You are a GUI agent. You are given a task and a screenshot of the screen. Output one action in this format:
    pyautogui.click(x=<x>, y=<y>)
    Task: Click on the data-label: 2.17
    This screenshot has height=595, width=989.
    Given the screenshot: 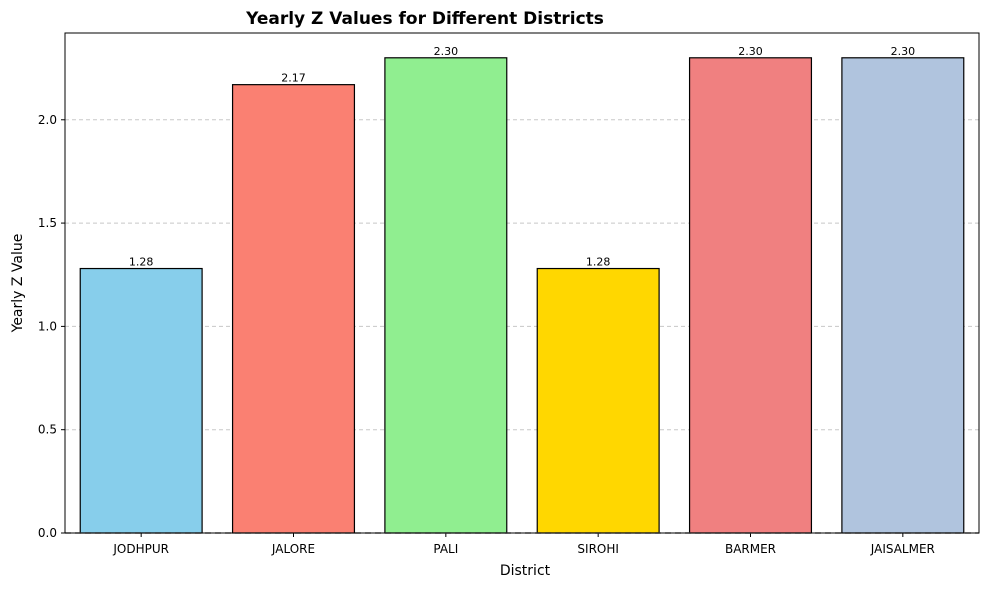 What is the action you would take?
    pyautogui.click(x=293, y=78)
    